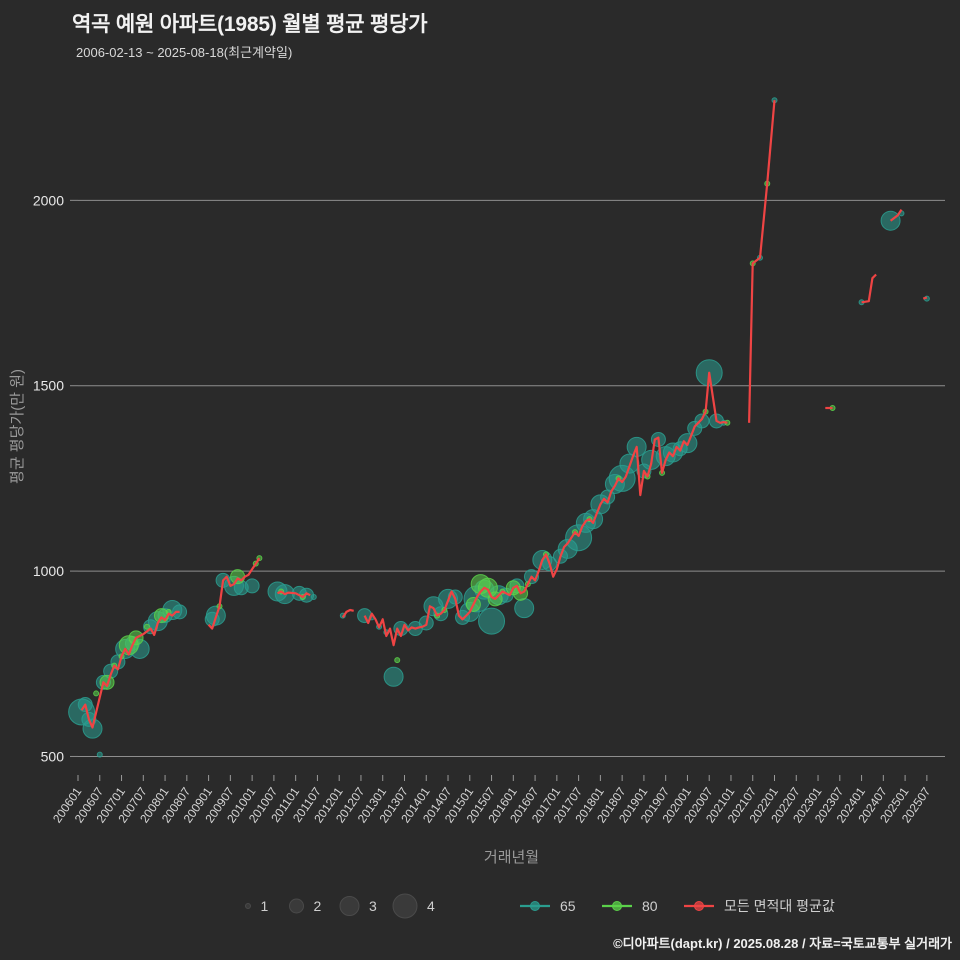  What do you see at coordinates (250, 24) in the screenshot?
I see `page-title: 역곡 예원 아파트(1985) 월별 평균 평당가` at bounding box center [250, 24].